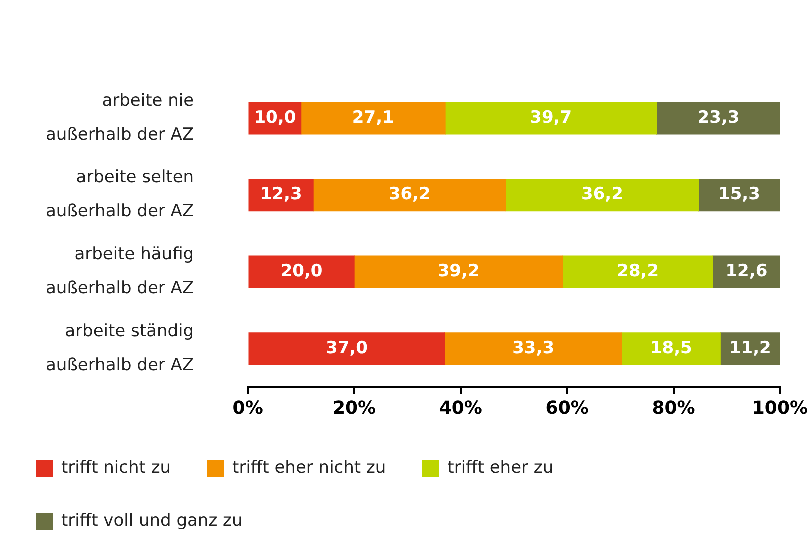 The image size is (812, 540). I want to click on data-label: 18,5, so click(671, 348).